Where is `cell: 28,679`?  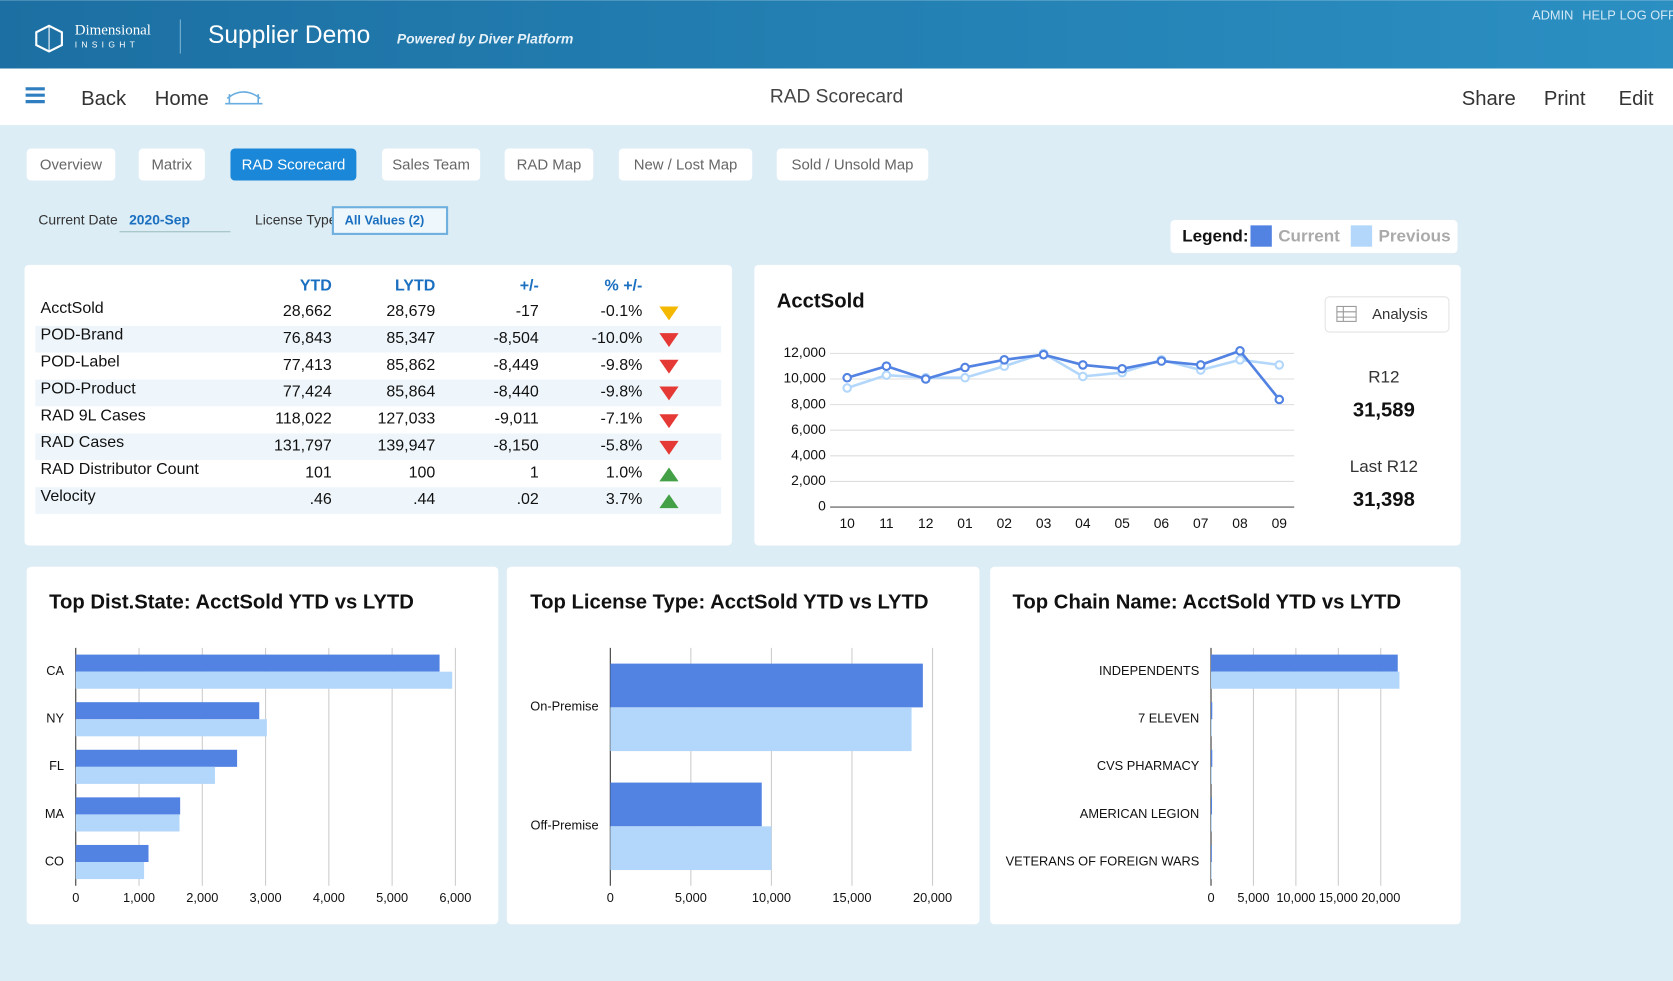 cell: 28,679 is located at coordinates (410, 311).